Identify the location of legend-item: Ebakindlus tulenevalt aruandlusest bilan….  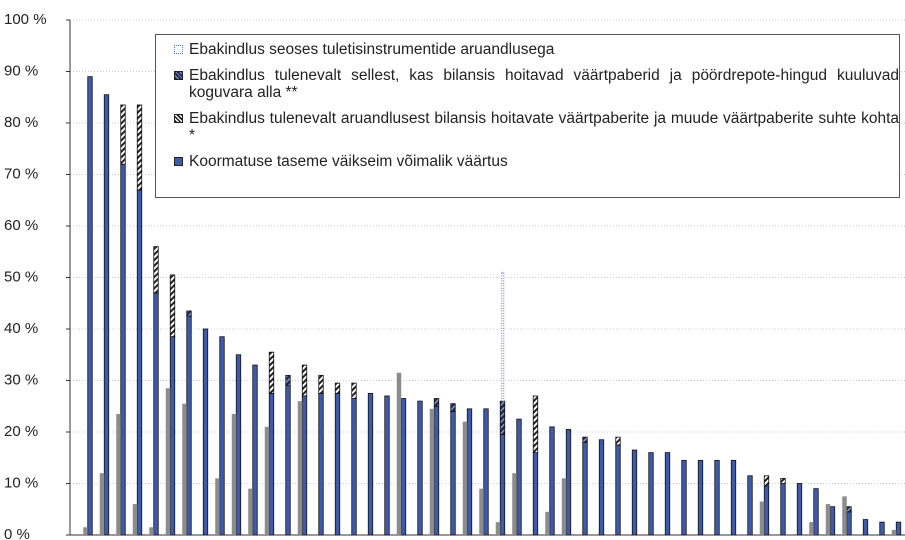
(536, 127).